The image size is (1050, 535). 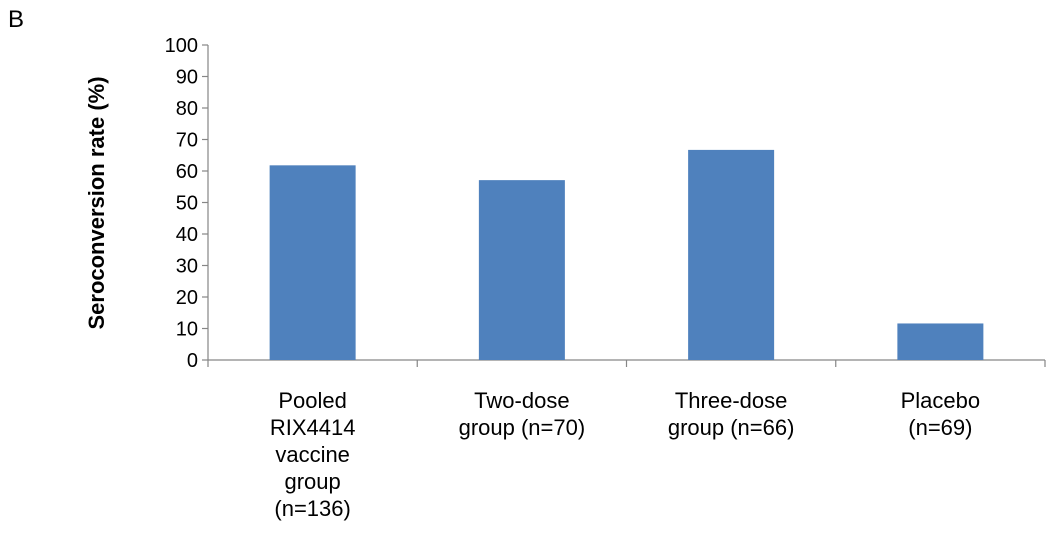 I want to click on y-tick-label: 80, so click(x=187, y=109).